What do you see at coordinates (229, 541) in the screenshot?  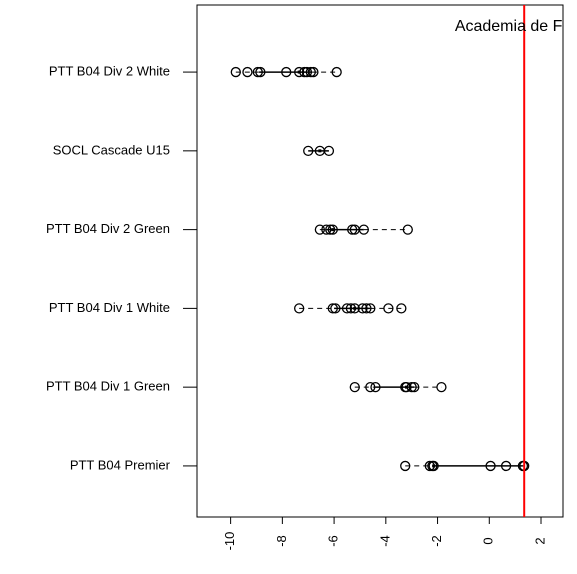 I see `x-tick-label: -10` at bounding box center [229, 541].